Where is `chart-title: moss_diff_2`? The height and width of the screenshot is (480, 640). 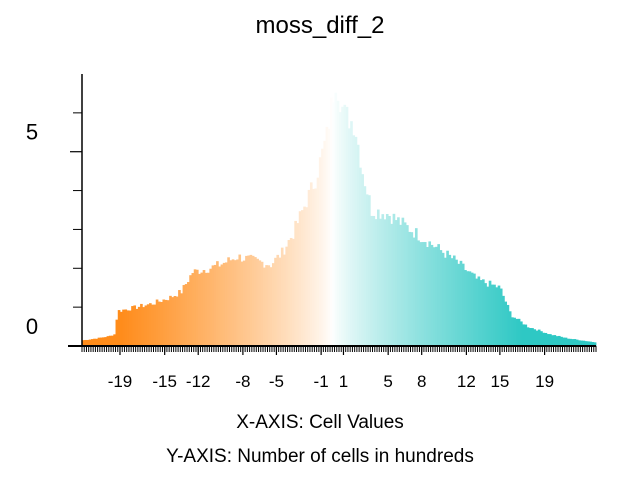 chart-title: moss_diff_2 is located at coordinates (320, 25).